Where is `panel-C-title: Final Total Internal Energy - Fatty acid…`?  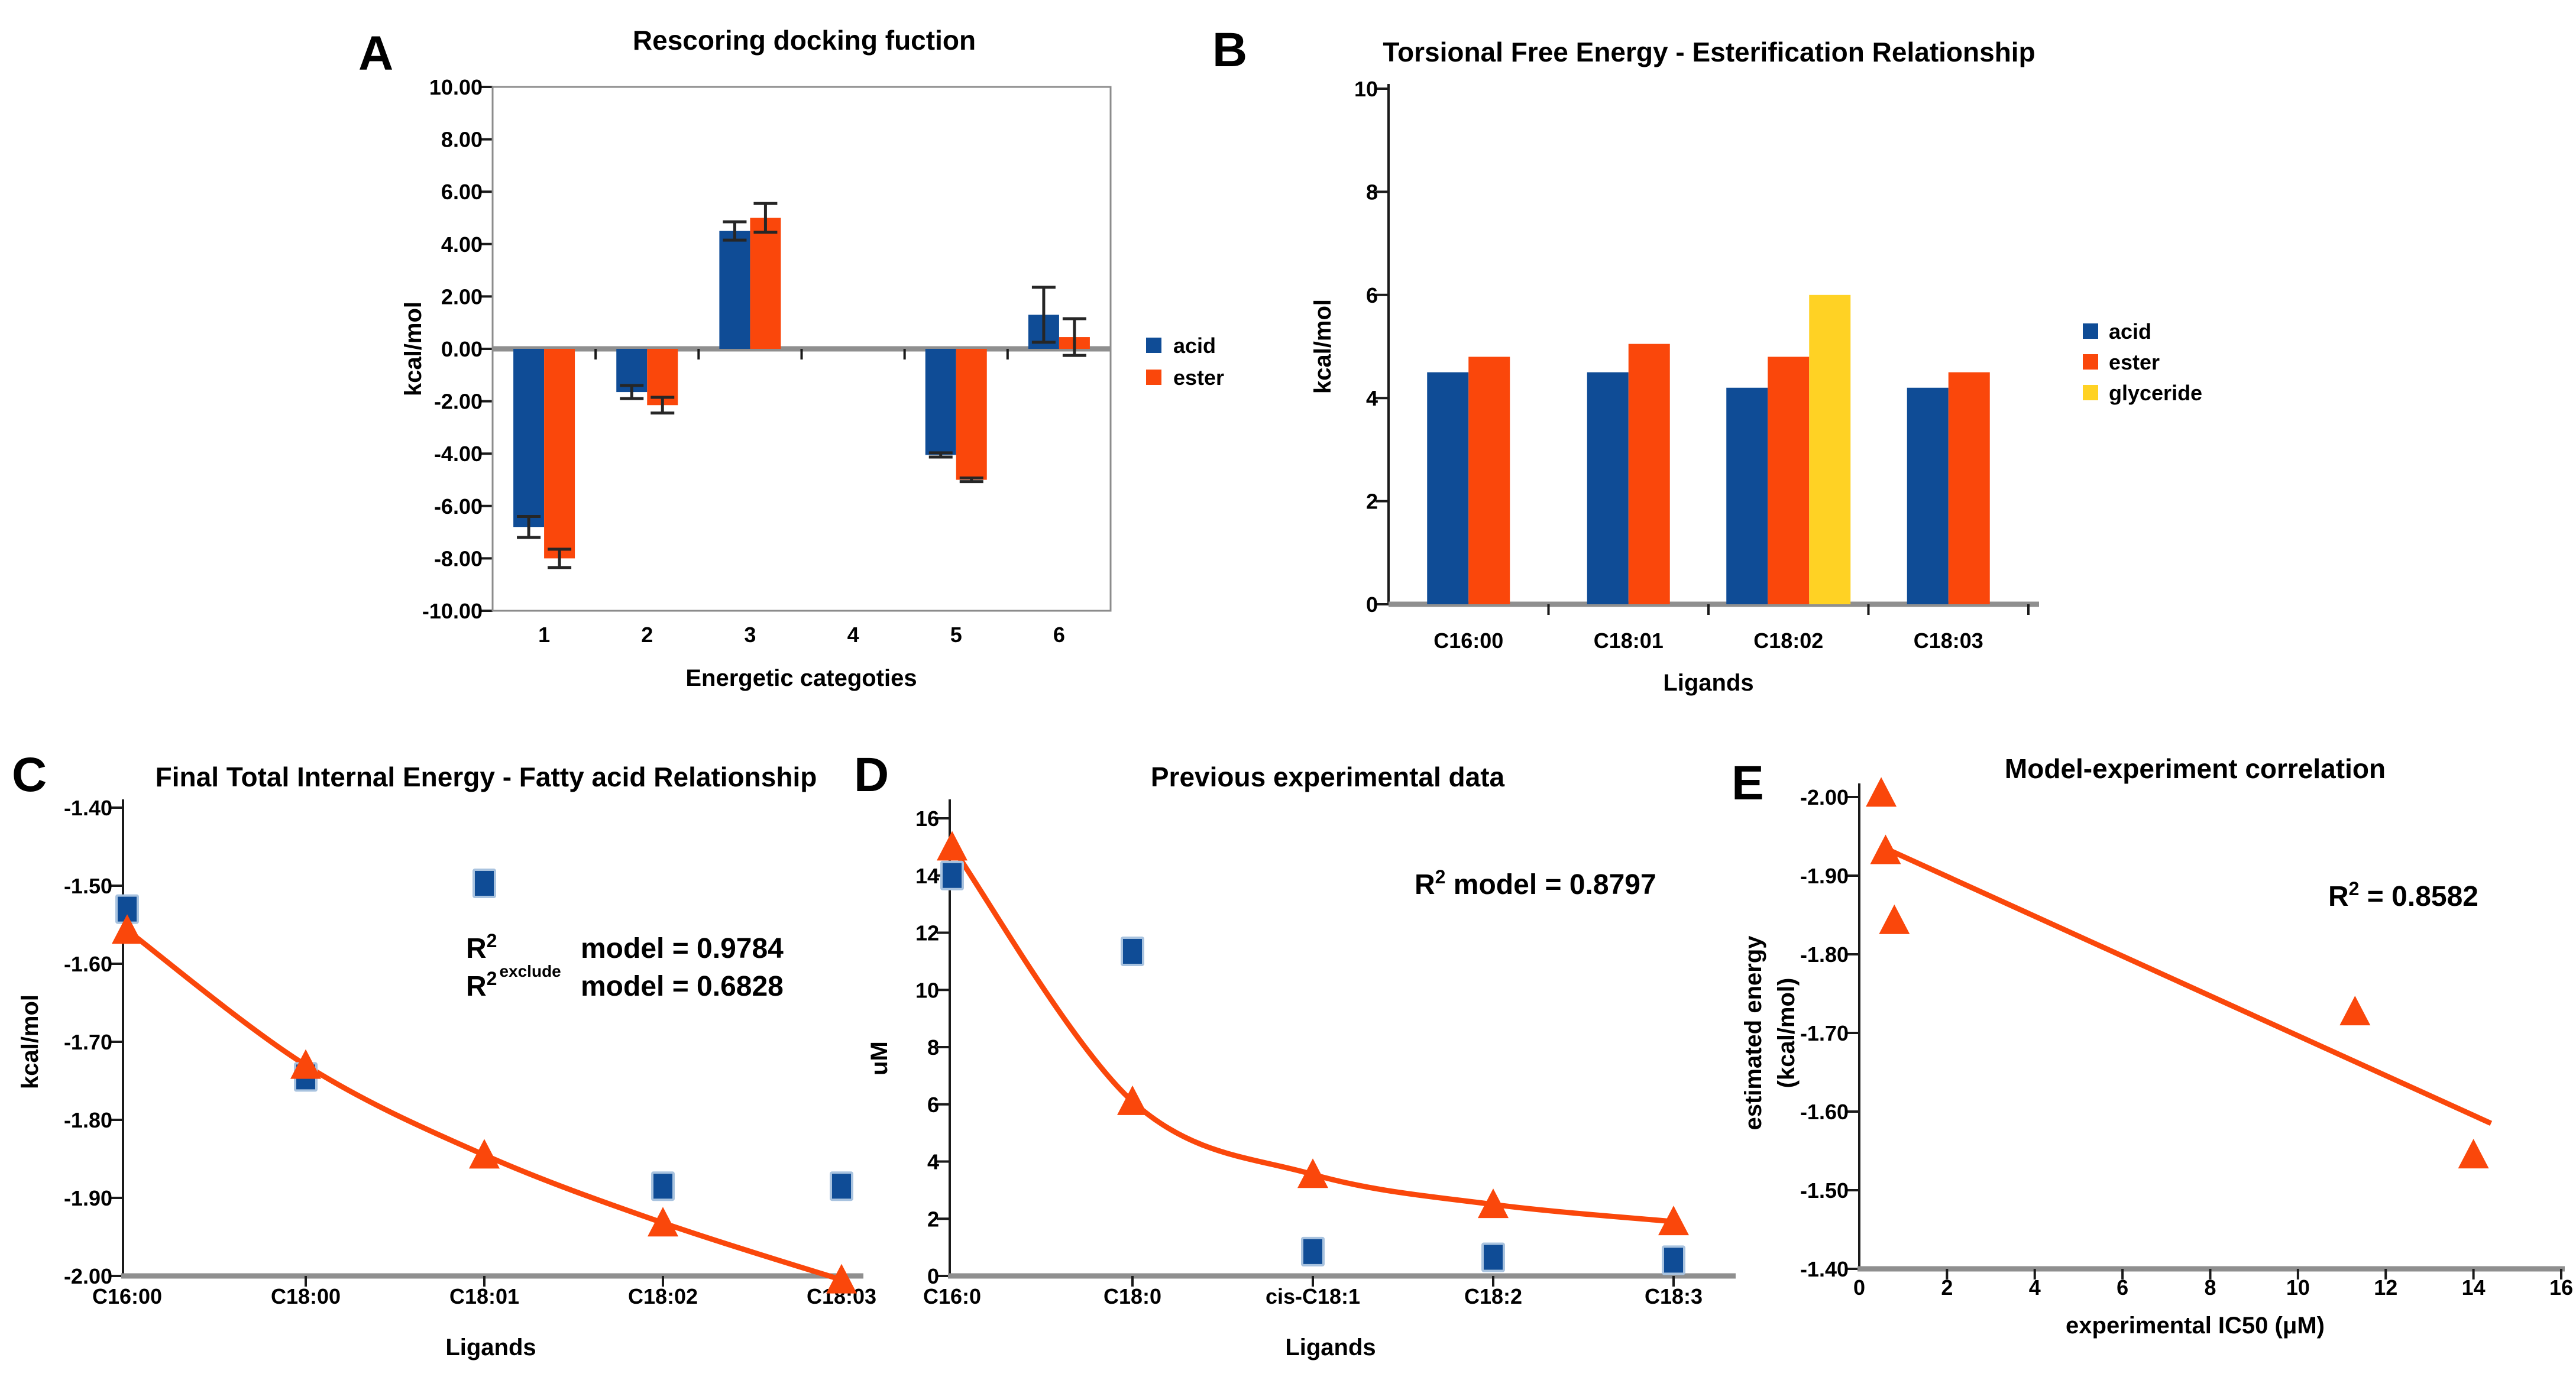 panel-C-title: Final Total Internal Energy - Fatty acid… is located at coordinates (487, 777).